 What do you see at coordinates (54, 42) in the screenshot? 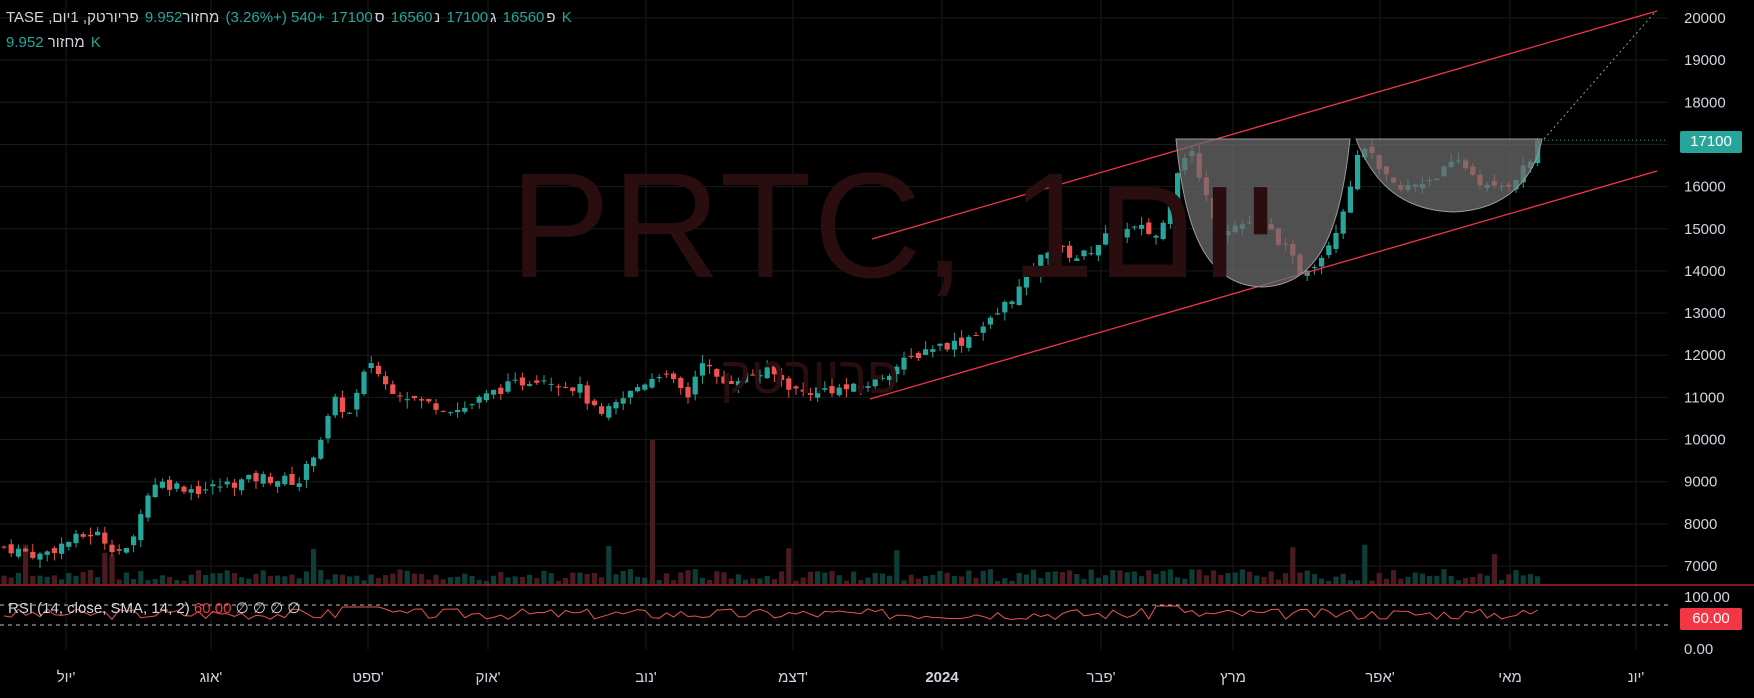
I see `volume-legend: מחזור 9.952 K` at bounding box center [54, 42].